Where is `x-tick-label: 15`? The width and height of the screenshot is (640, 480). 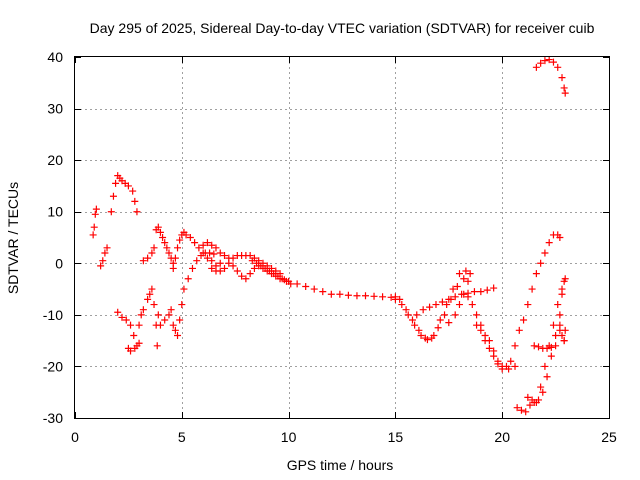
x-tick-label: 15 is located at coordinates (396, 437).